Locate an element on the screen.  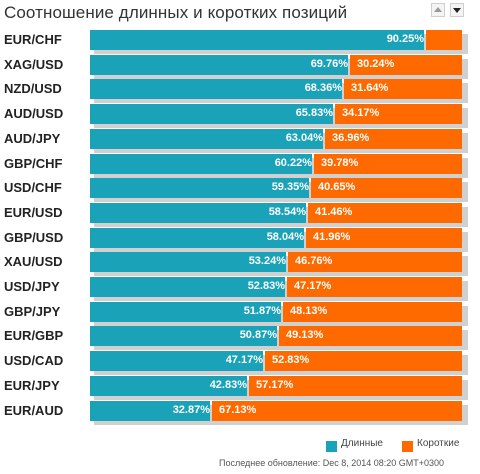
bar-row: USD/JPY 52.83% 47.17% is located at coordinates (240, 289).